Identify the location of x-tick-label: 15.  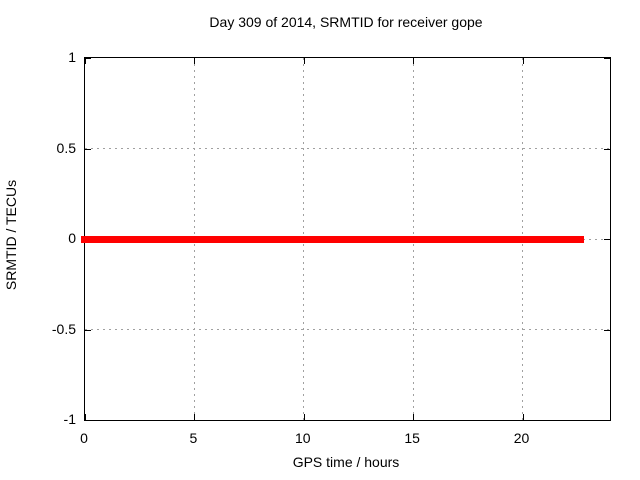
(412, 438).